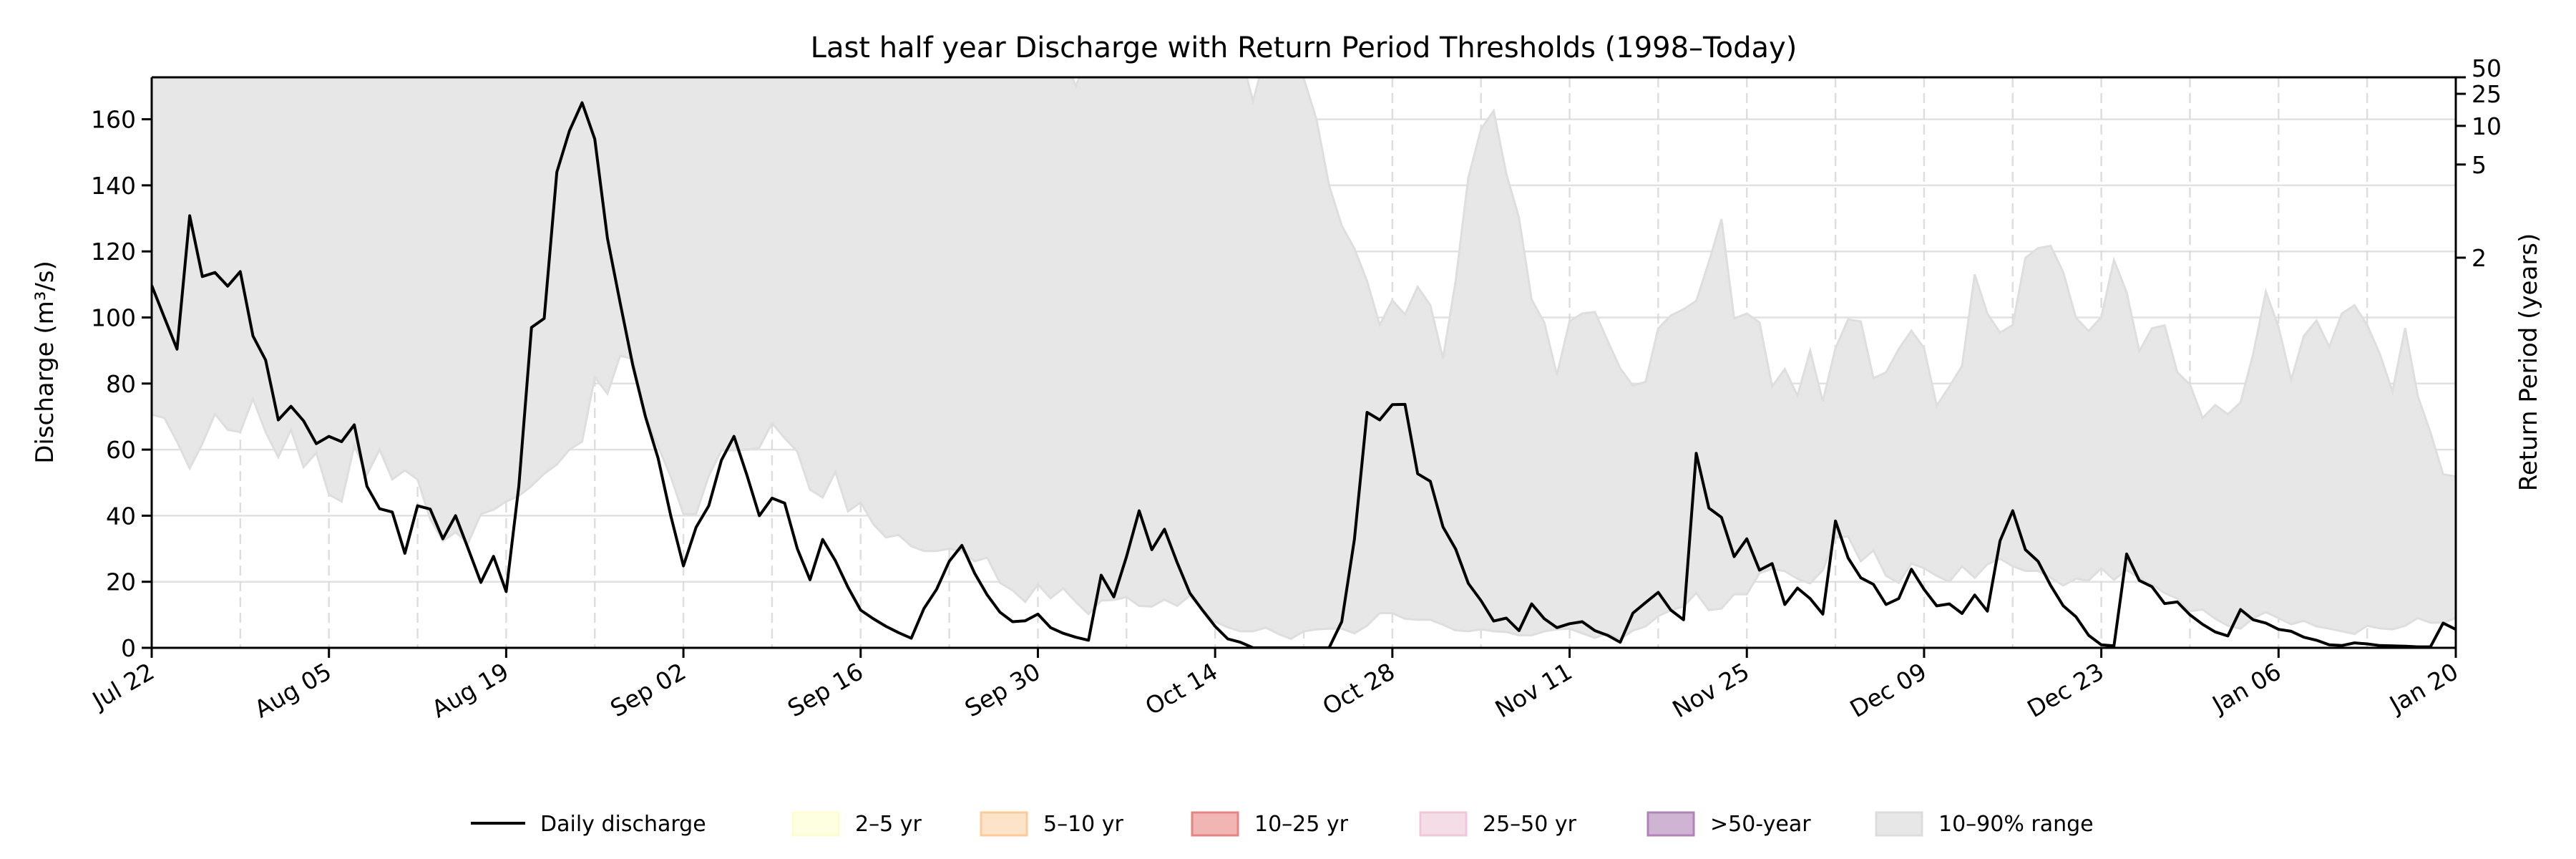 This screenshot has height=859, width=2576. Describe the element at coordinates (121, 384) in the screenshot. I see `y-tick-label: 80` at that location.